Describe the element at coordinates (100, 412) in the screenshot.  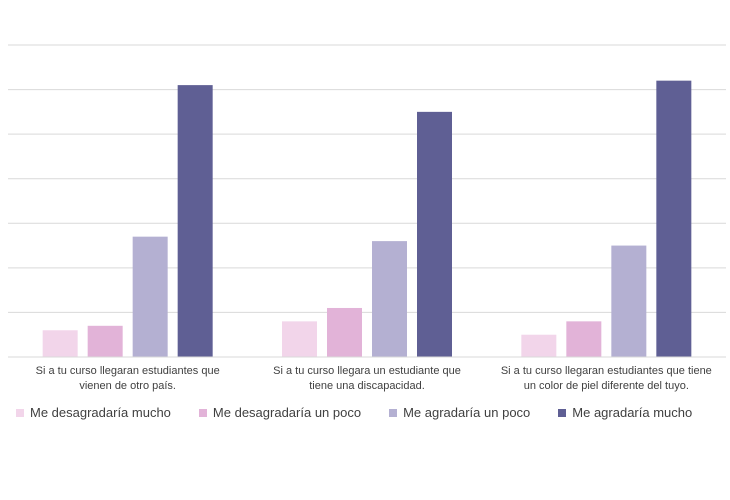
I see `legend-label: Me desagradaría mucho` at that location.